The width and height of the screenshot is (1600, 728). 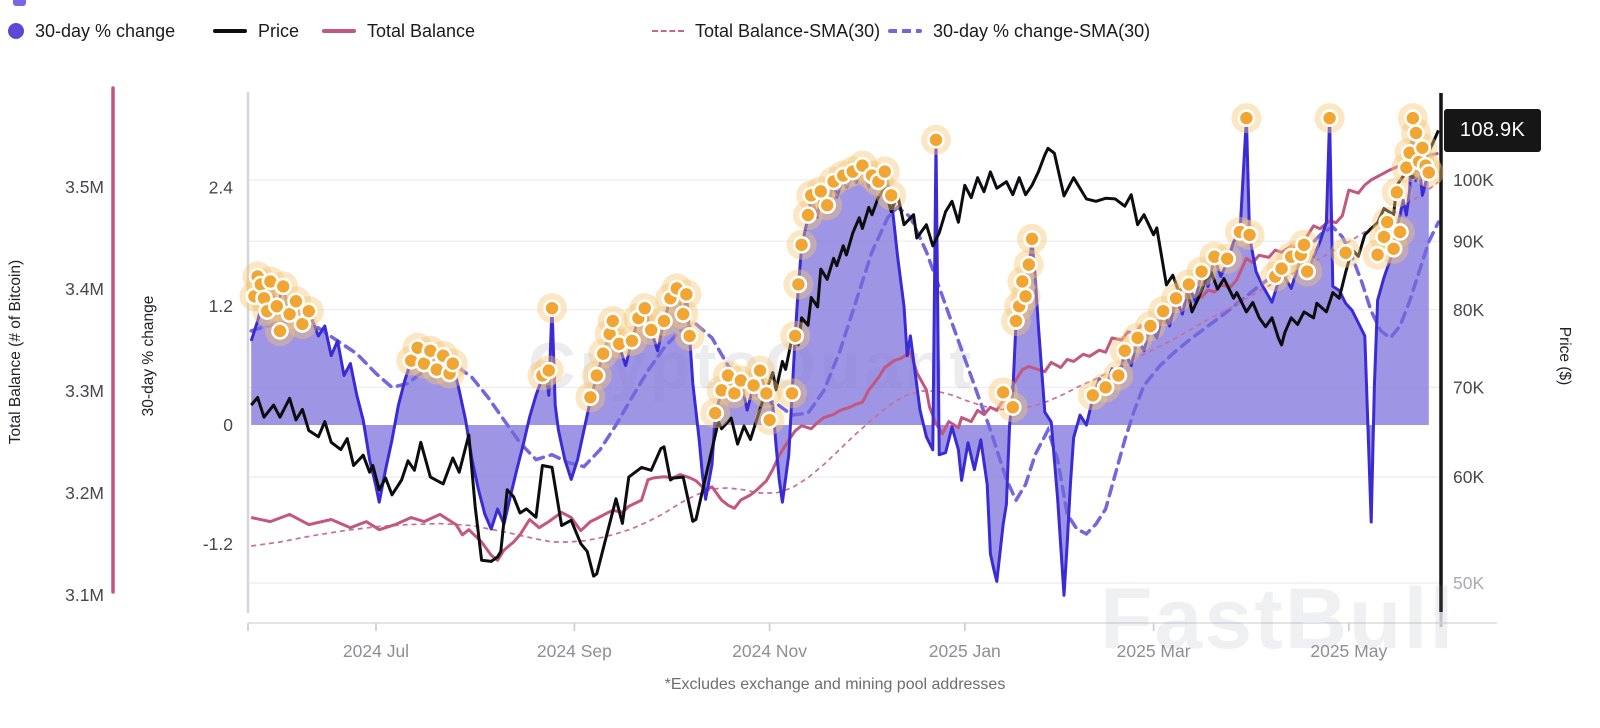 What do you see at coordinates (574, 651) in the screenshot?
I see `x-tick-label: 2024 Sep` at bounding box center [574, 651].